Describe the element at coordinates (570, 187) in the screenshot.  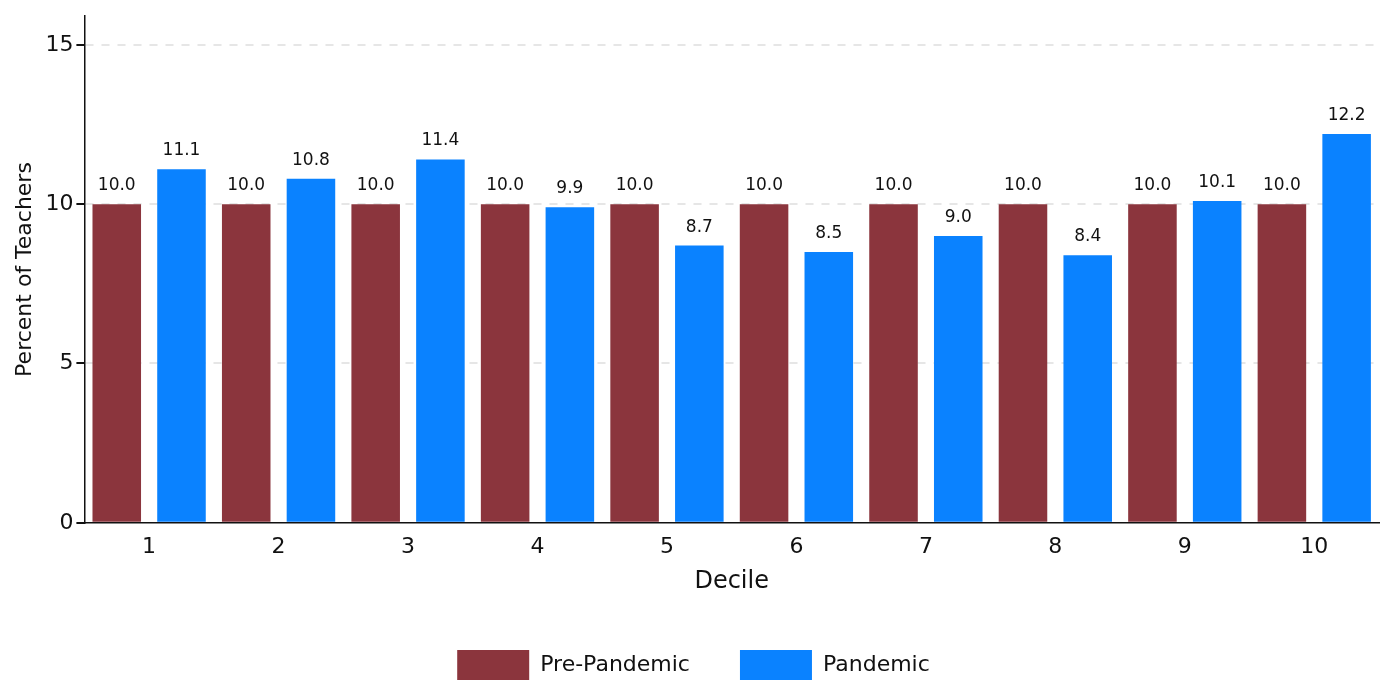
I see `data-label: 9.9` at that location.